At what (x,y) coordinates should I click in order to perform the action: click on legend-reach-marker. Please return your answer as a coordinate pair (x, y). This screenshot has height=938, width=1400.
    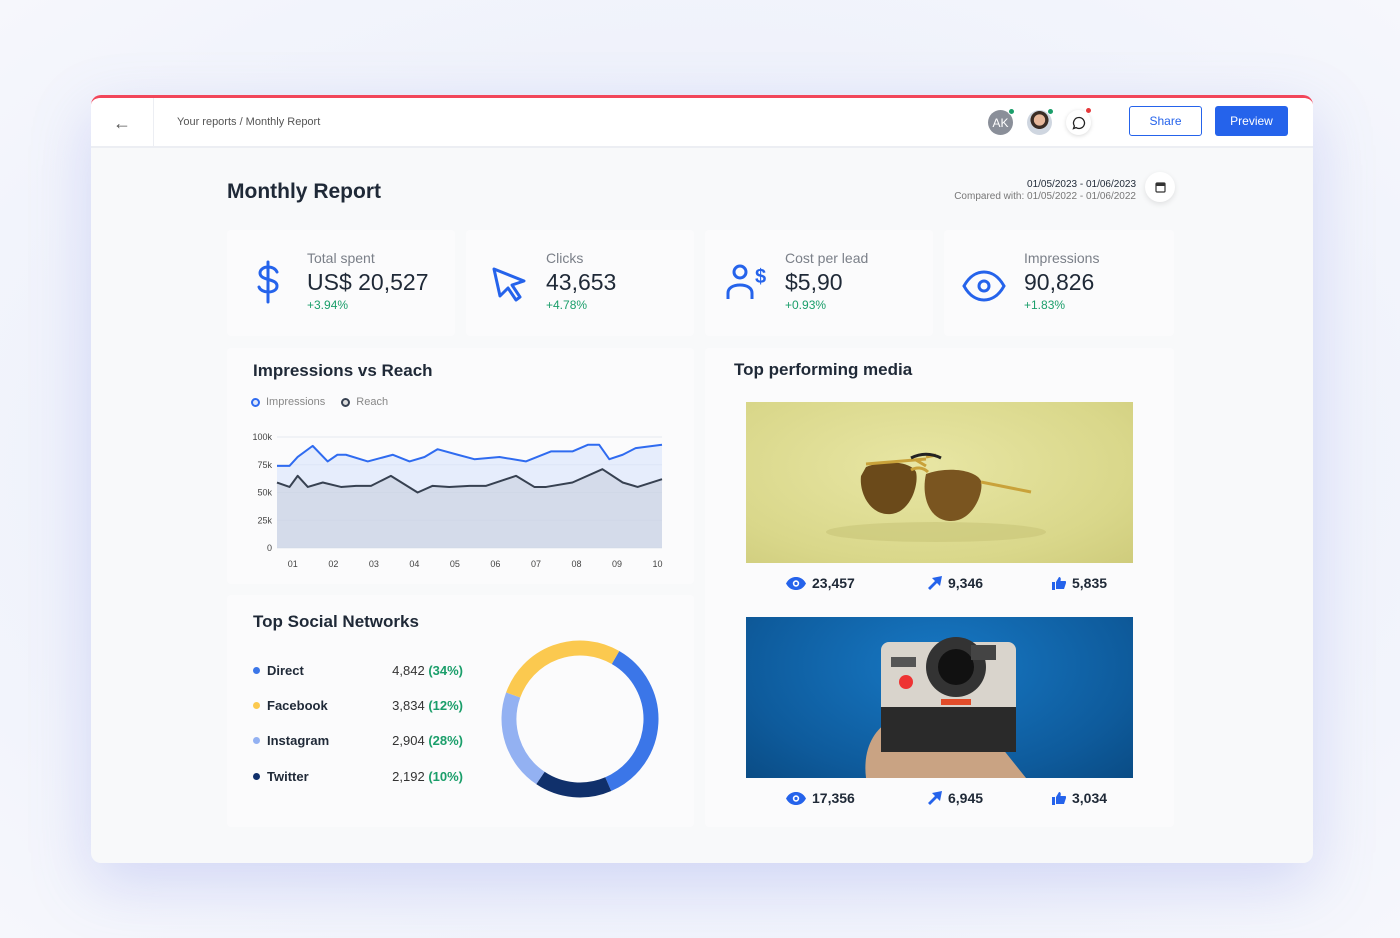
    Looking at the image, I should click on (346, 402).